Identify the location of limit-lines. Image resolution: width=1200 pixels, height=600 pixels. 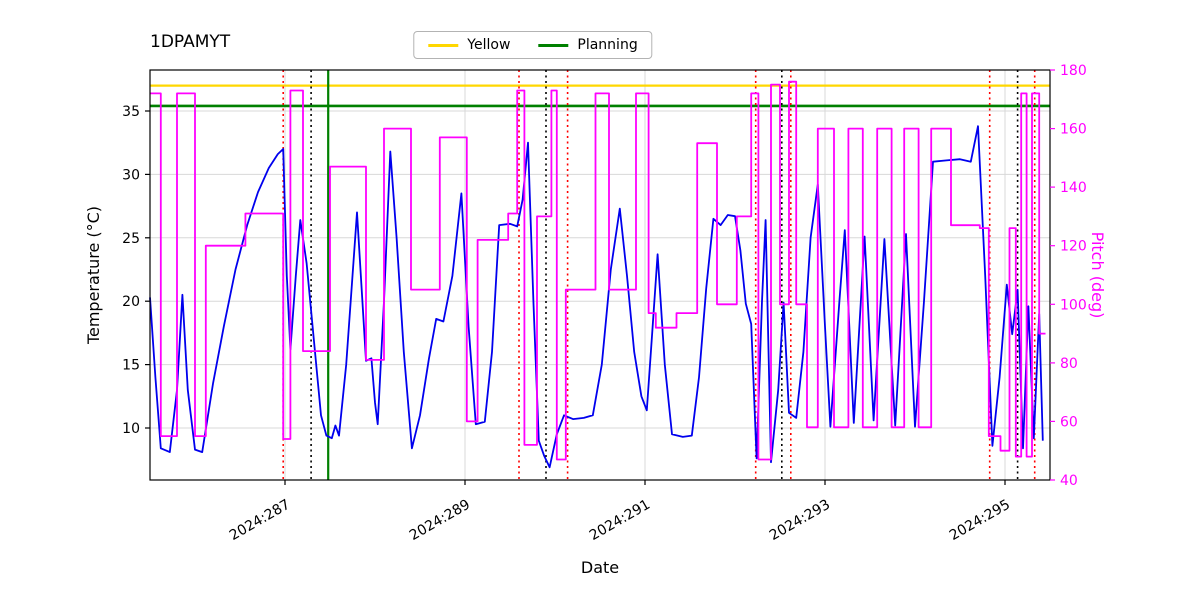
(600, 96).